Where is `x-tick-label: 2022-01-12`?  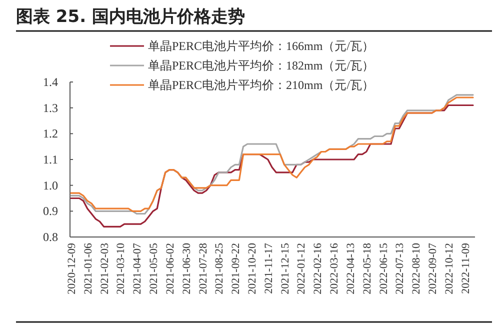 x-tick-label: 2022-01-12 is located at coordinates (302, 268).